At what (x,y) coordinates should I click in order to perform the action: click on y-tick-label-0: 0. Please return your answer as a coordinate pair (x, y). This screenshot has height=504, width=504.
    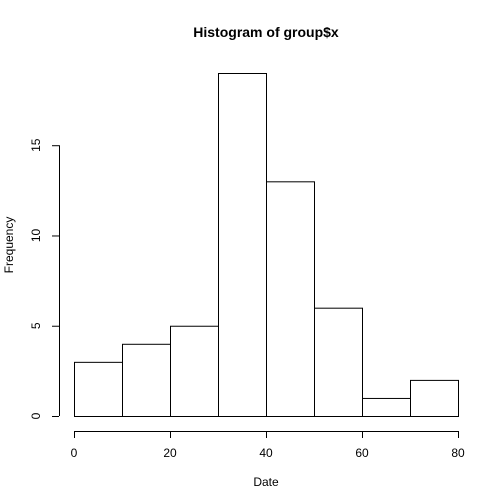
    Looking at the image, I should click on (36, 415).